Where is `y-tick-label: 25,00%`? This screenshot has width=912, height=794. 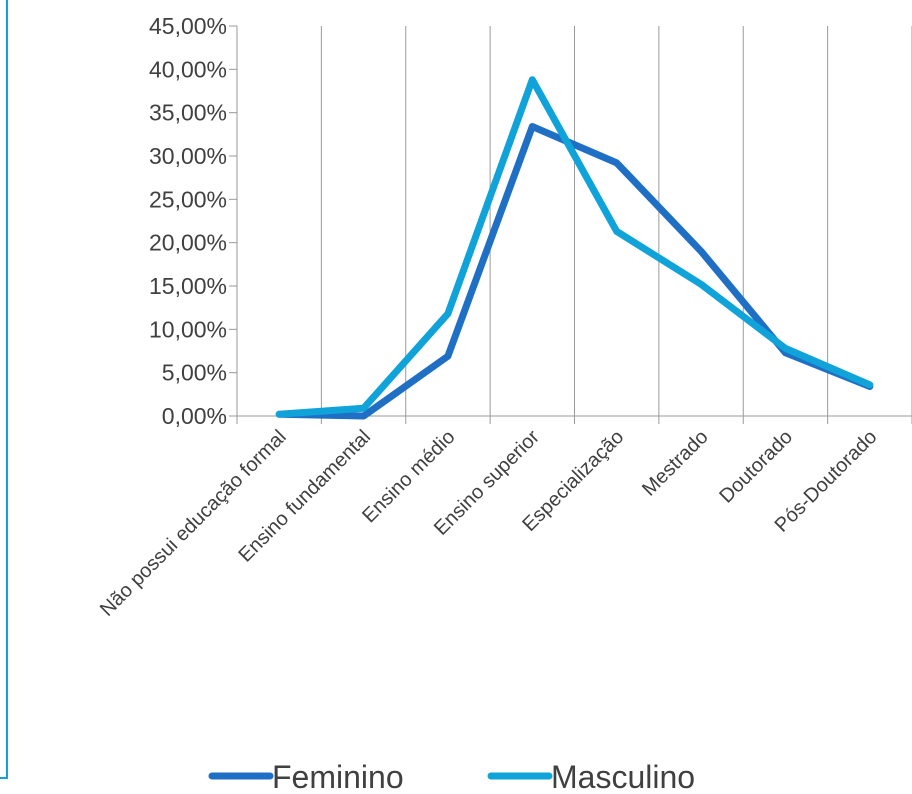 y-tick-label: 25,00% is located at coordinates (188, 199).